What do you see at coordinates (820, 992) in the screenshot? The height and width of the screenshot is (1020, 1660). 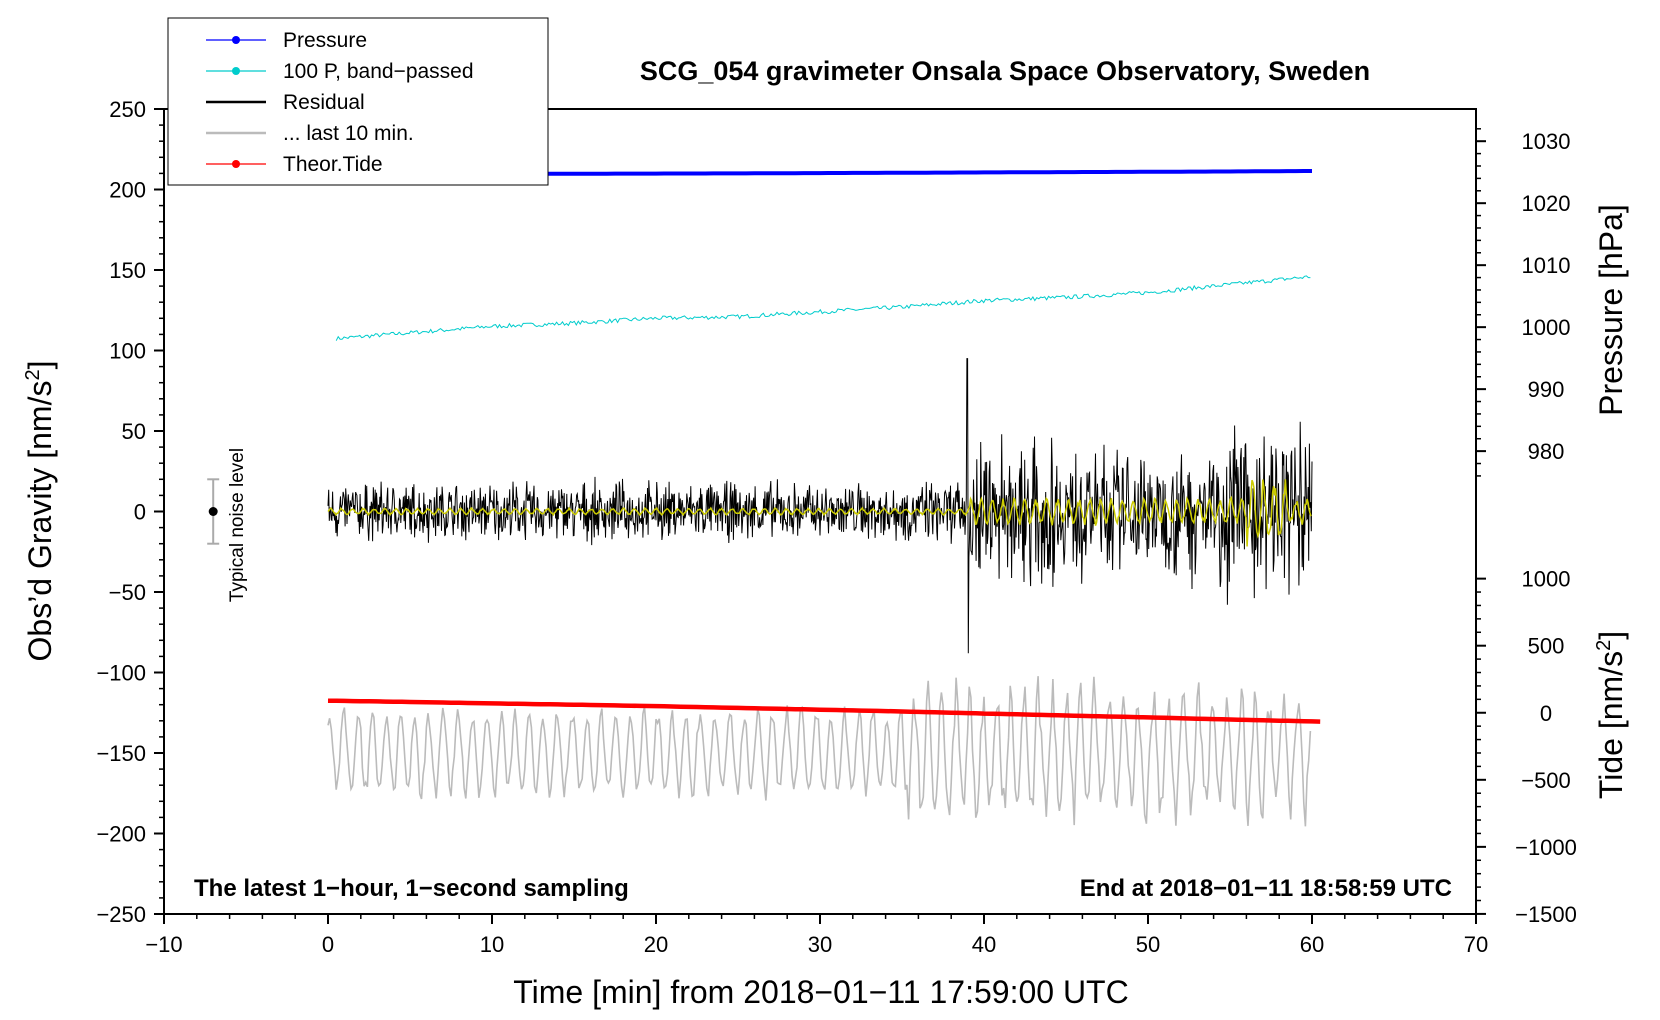 I see `x-axis-title: Time [min] from 2018−01−11 17:59:00 UTC` at bounding box center [820, 992].